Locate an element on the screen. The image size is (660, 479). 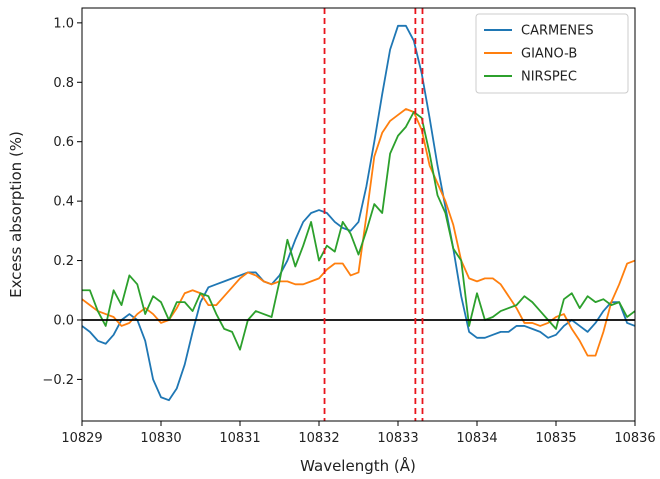
legend: CARMENES GIANO-B NIRSPEC is located at coordinates (552, 53).